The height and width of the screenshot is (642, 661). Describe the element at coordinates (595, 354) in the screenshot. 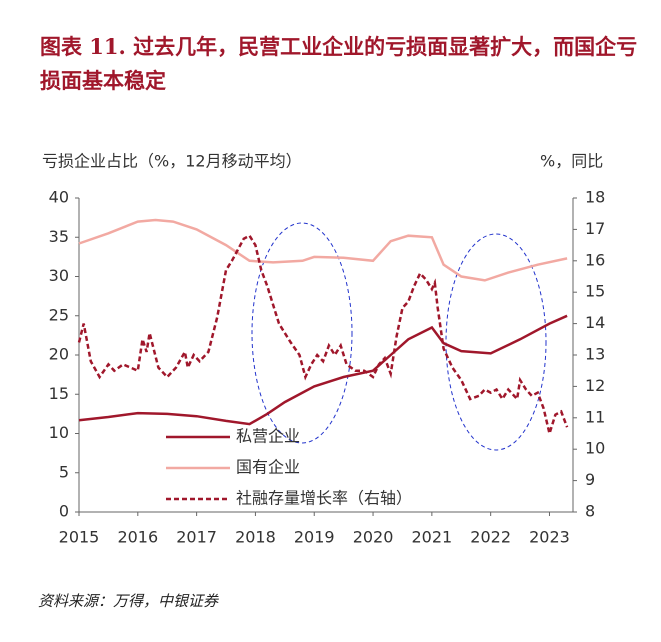

I see `y2-tick-label: 13` at that location.